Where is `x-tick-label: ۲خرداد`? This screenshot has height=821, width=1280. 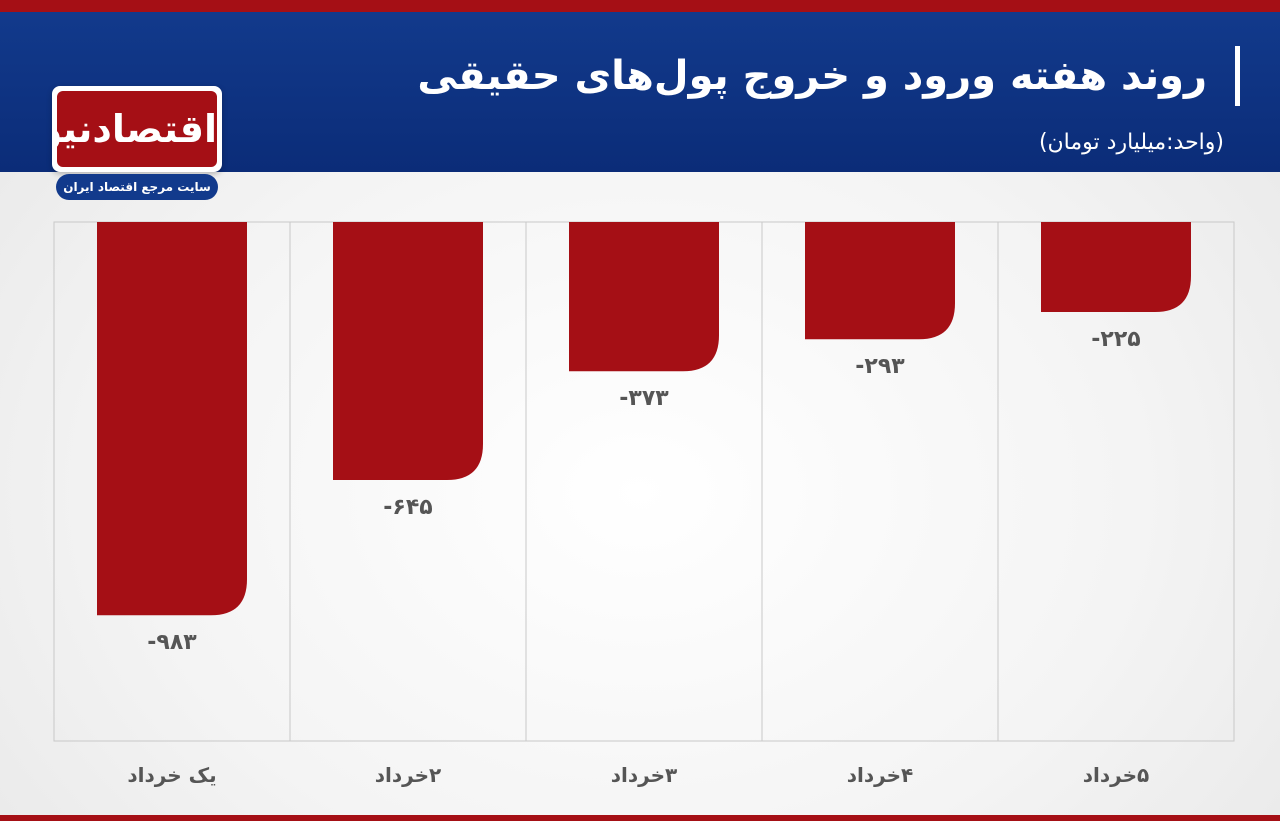
x-tick-label: ۲خرداد is located at coordinates (408, 775).